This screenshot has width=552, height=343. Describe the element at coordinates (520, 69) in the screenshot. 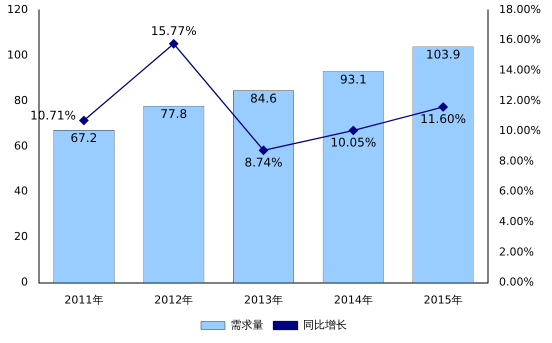

I see `y2-tick-label: 14.00%` at that location.